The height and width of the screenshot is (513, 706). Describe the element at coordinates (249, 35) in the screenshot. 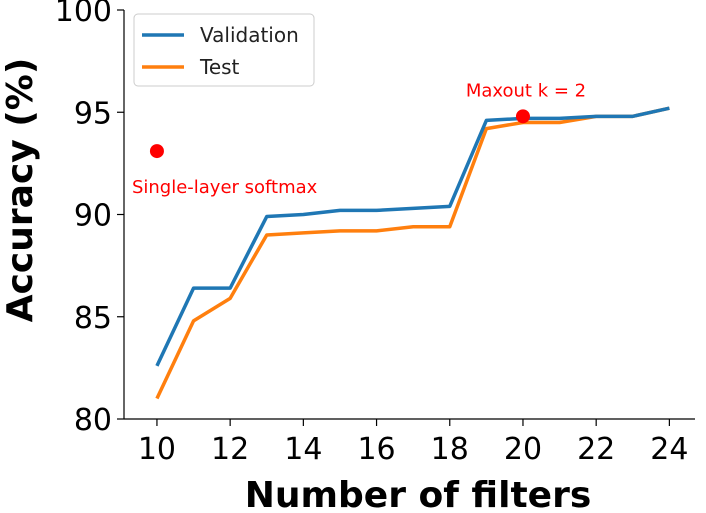

I see `legend-label: Validation` at that location.